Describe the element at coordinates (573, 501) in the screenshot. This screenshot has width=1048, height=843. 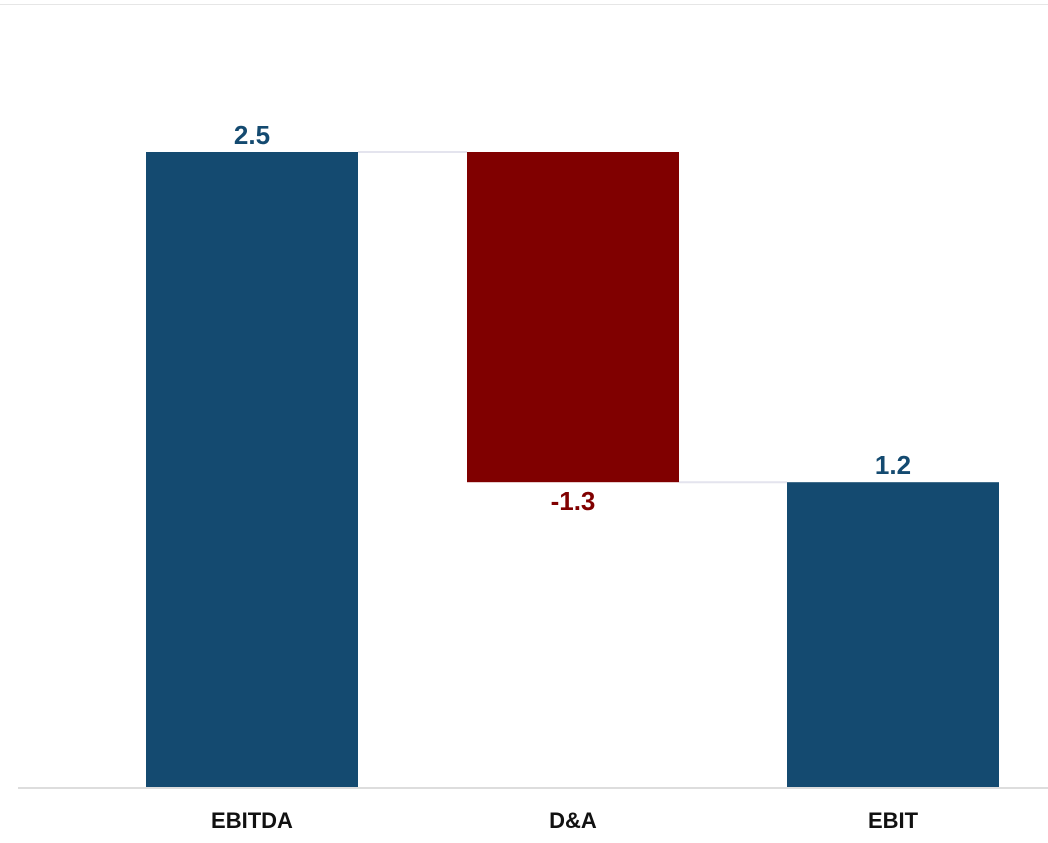
I see `data-label: -1.3` at that location.